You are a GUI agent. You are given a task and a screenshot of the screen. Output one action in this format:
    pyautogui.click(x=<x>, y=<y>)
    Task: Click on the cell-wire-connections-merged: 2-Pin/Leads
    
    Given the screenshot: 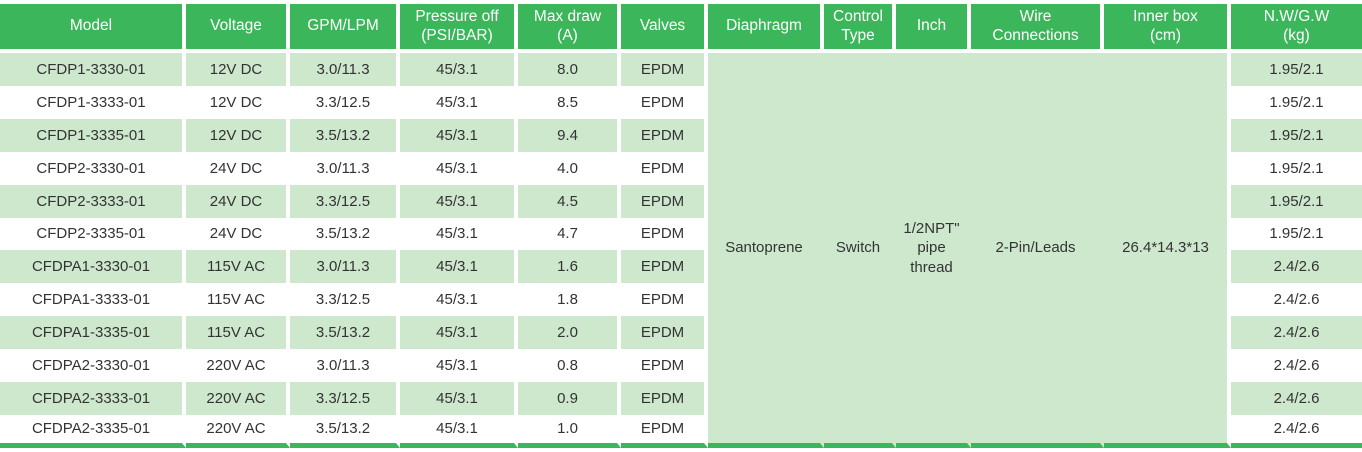 What is the action you would take?
    pyautogui.click(x=1037, y=250)
    